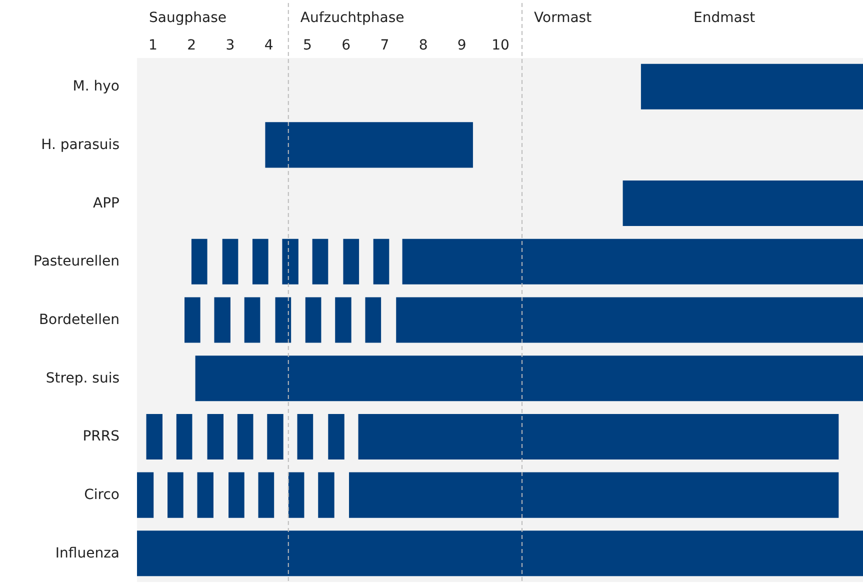 This screenshot has width=863, height=584. I want to click on y-tick-label: M. hyo, so click(96, 86).